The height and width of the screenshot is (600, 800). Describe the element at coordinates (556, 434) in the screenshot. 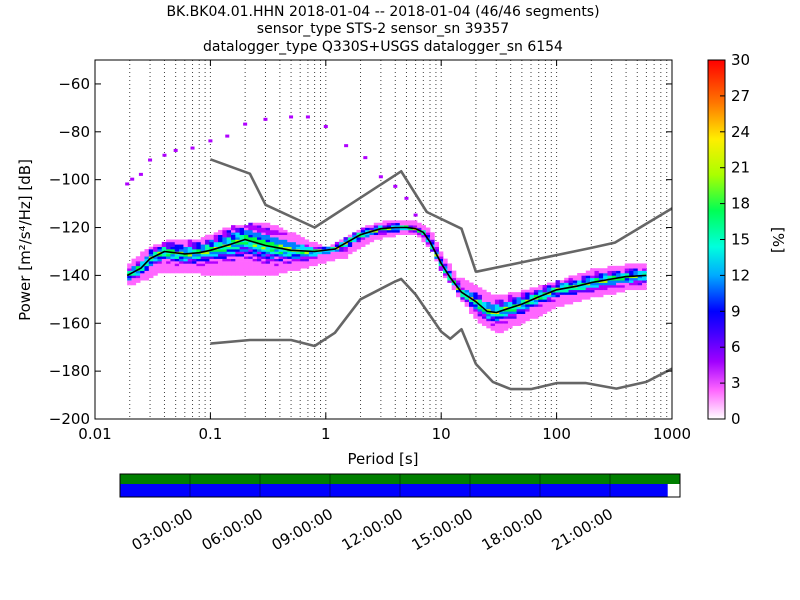

I see `x-tick-label: 100` at that location.